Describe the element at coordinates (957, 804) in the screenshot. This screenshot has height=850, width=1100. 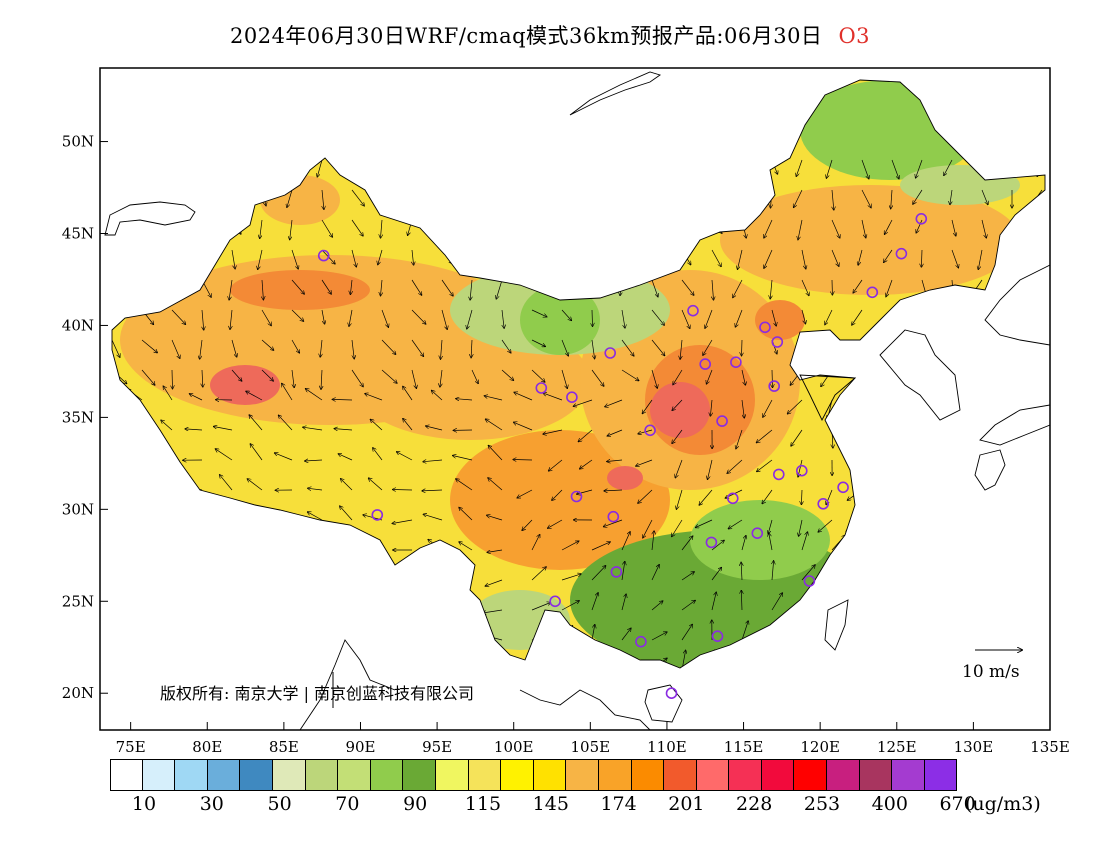
I see `legend-label: 670` at that location.